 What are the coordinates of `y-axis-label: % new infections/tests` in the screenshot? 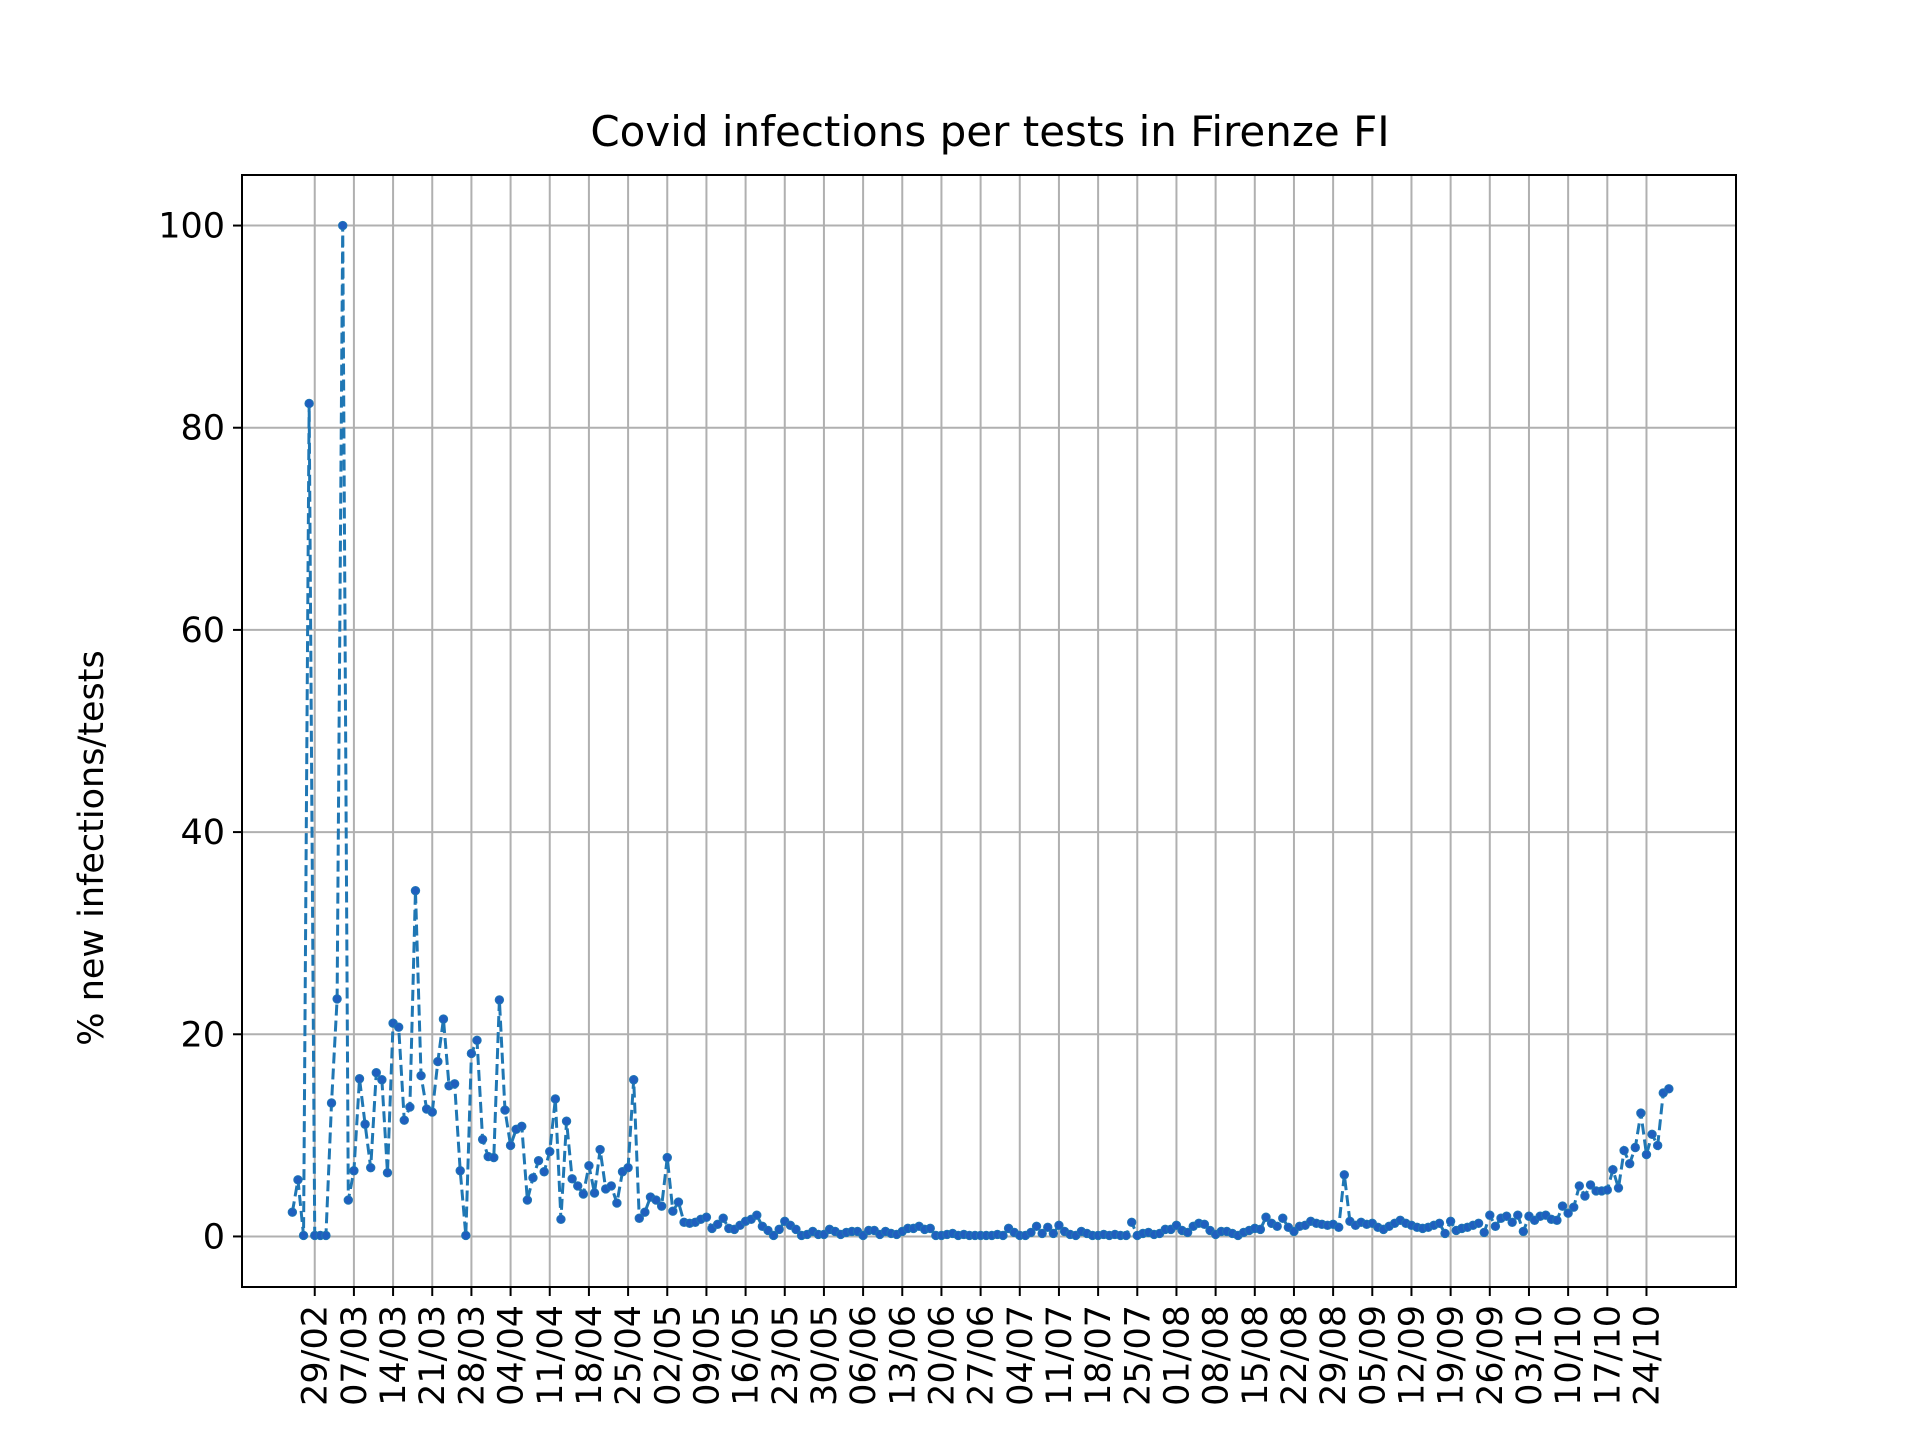 It's located at (92, 847).